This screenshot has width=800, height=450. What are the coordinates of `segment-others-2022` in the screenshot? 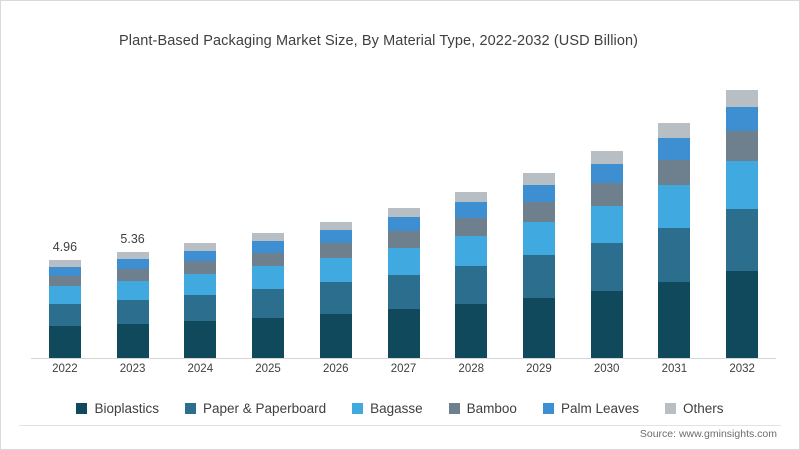 It's located at (64, 263).